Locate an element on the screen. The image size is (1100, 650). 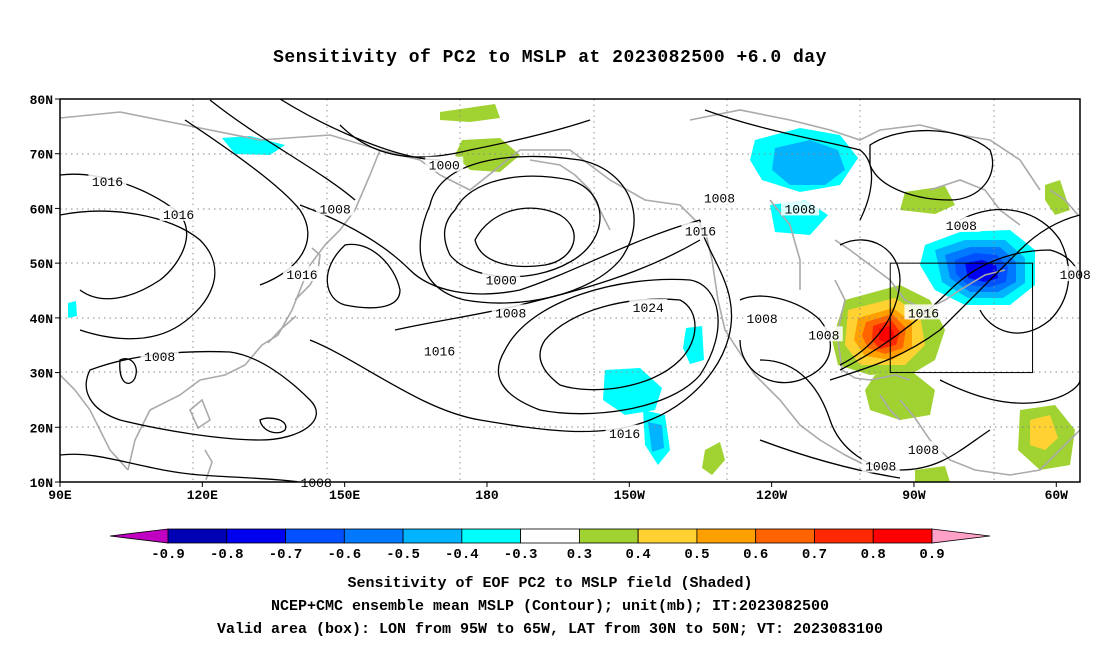
colorbar-max-arrow is located at coordinates (961, 536).